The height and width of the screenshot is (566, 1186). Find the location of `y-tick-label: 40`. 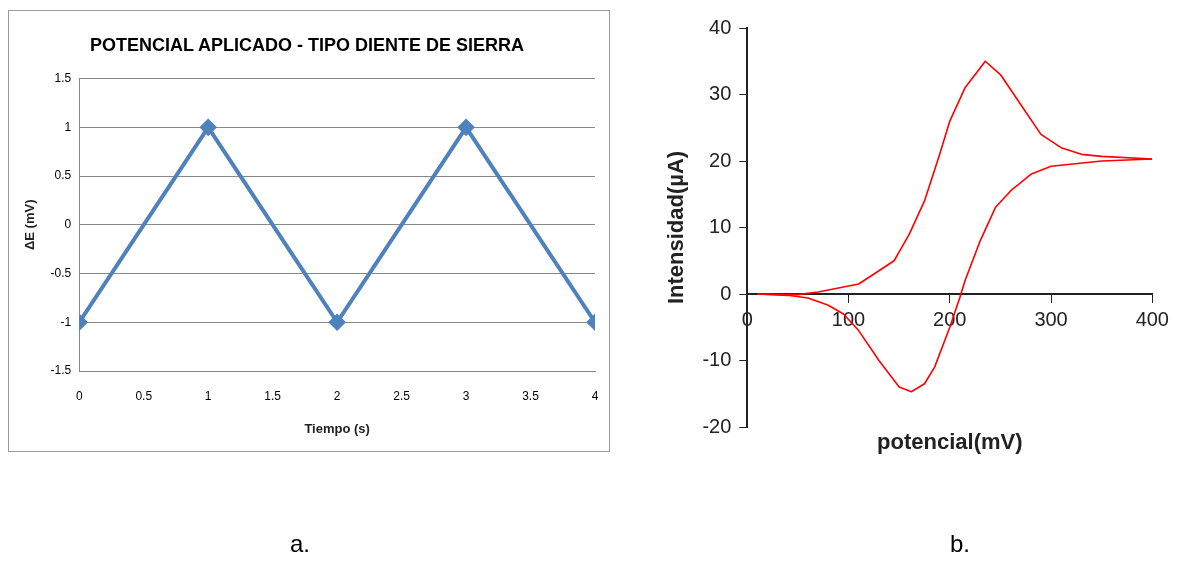

y-tick-label: 40 is located at coordinates (720, 26).